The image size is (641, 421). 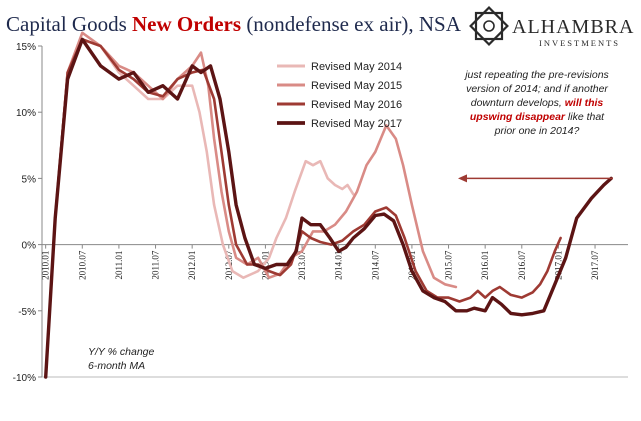 I want to click on legend-label-3: Revised May 2016, so click(x=356, y=105).